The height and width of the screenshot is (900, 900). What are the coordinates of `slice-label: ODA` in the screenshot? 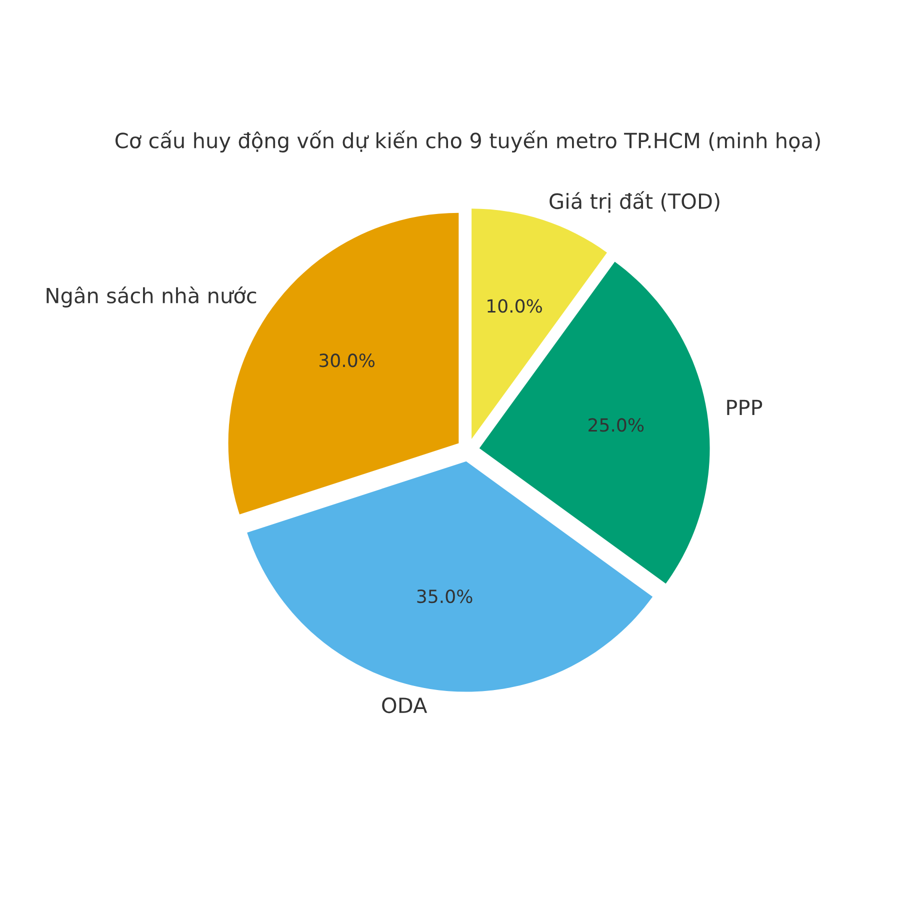 It's located at (405, 705).